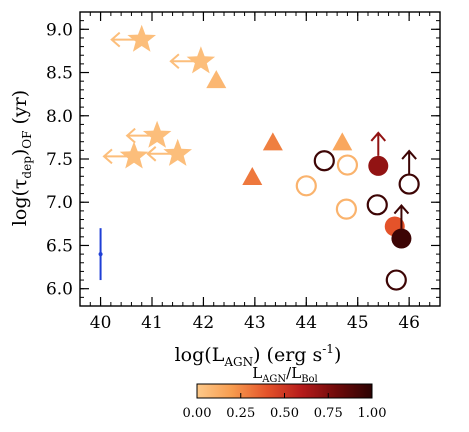 This screenshot has height=432, width=469. Describe the element at coordinates (240, 413) in the screenshot. I see `colorbar-tick-label: 0.25` at that location.